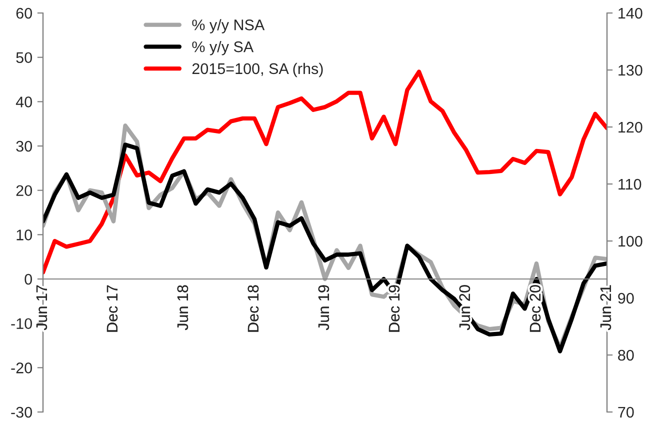 This screenshot has height=421, width=648. I want to click on x-tick-label: Dec 20, so click(535, 308).